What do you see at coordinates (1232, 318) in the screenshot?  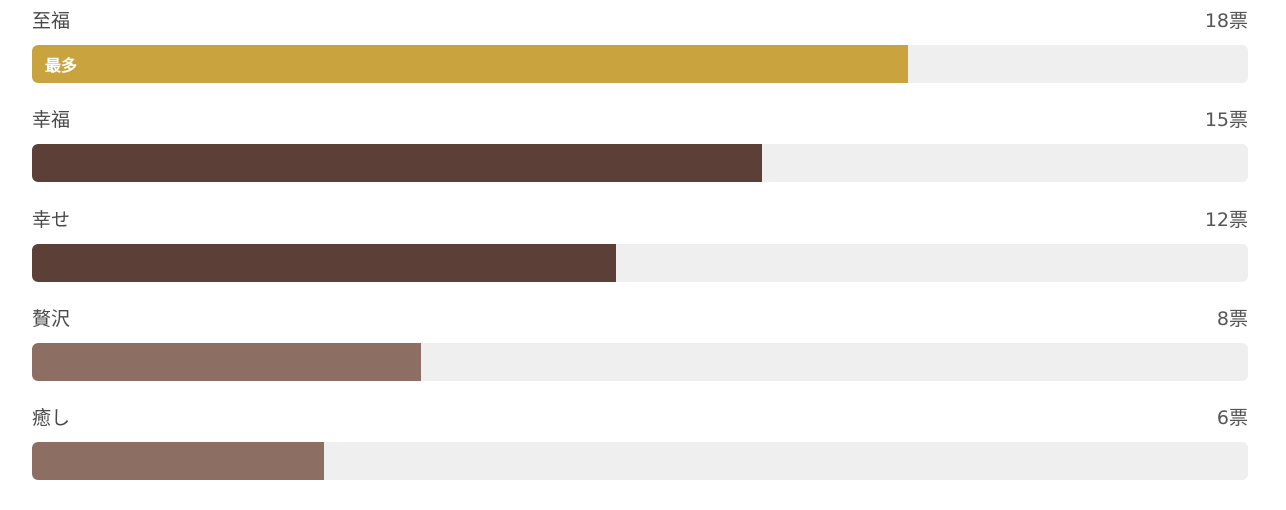 I see `vote-count: 8票` at bounding box center [1232, 318].